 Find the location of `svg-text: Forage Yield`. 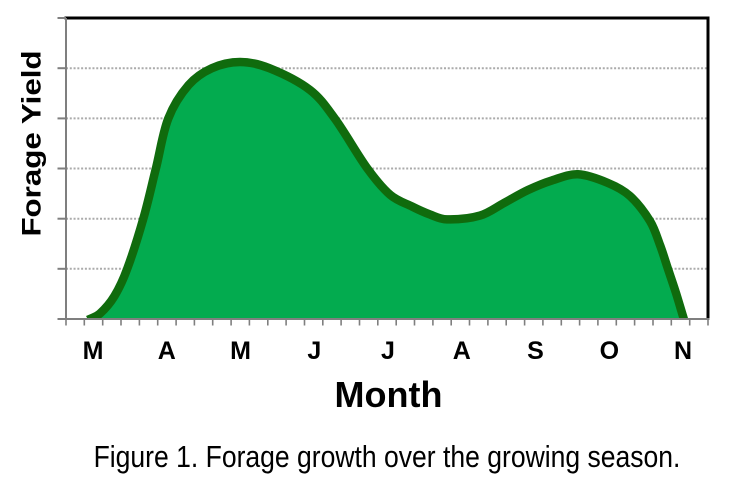

svg-text: Forage Yield is located at coordinates (32, 143).